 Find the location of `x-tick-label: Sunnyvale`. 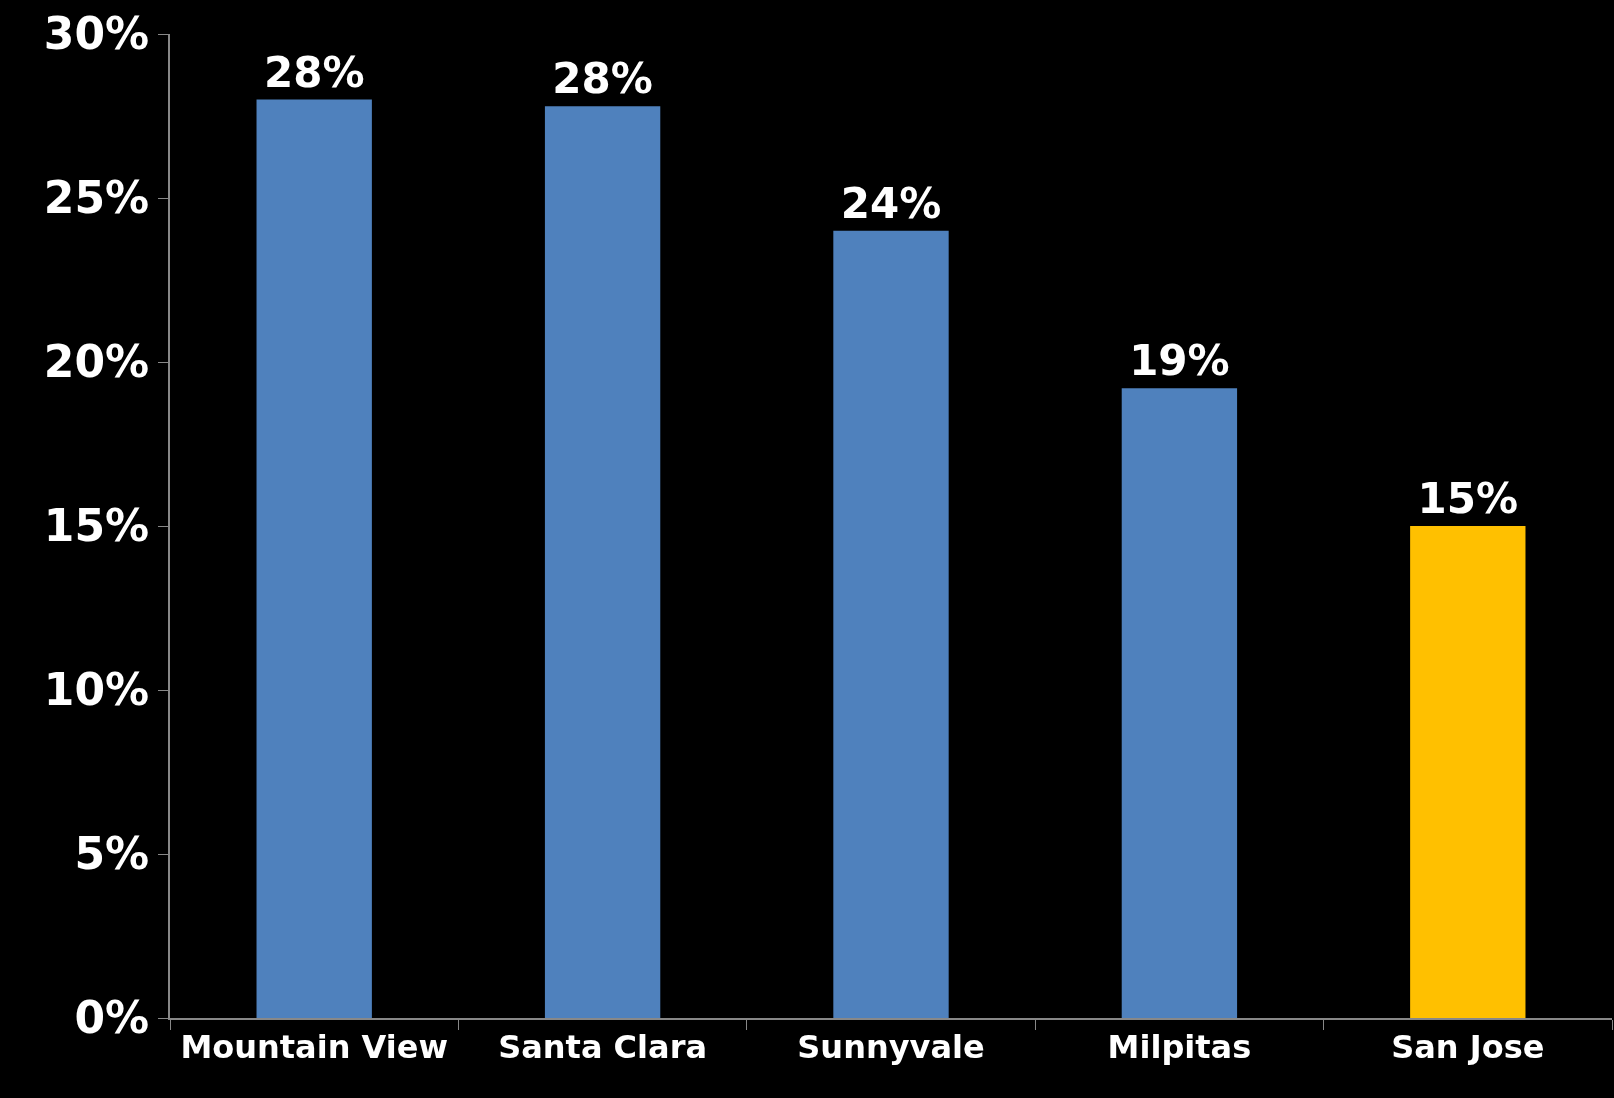

x-tick-label: Sunnyvale is located at coordinates (891, 1047).